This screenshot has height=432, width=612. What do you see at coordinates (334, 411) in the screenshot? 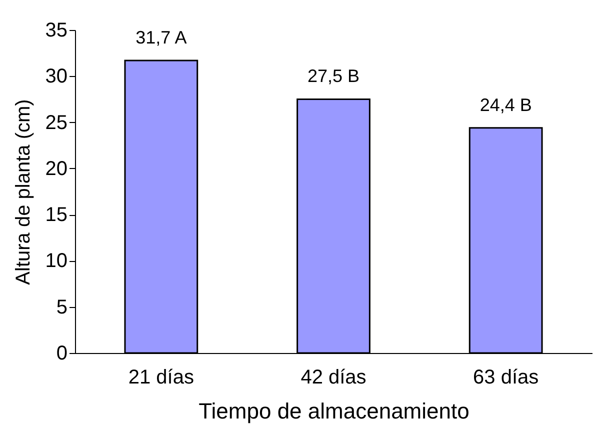
I see `x-axis-title: Tiempo de almacenamiento` at bounding box center [334, 411].